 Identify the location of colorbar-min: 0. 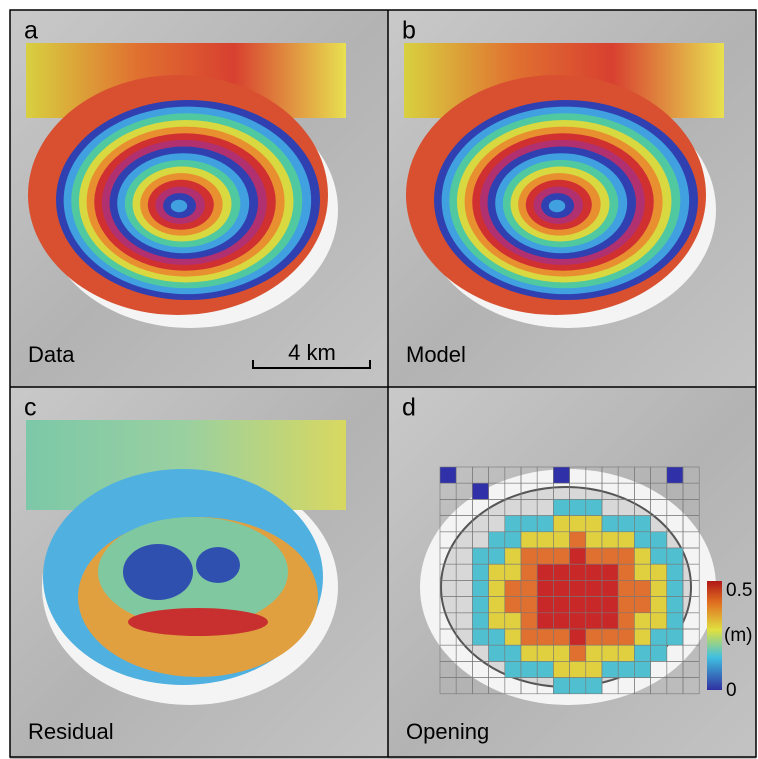
(731, 690).